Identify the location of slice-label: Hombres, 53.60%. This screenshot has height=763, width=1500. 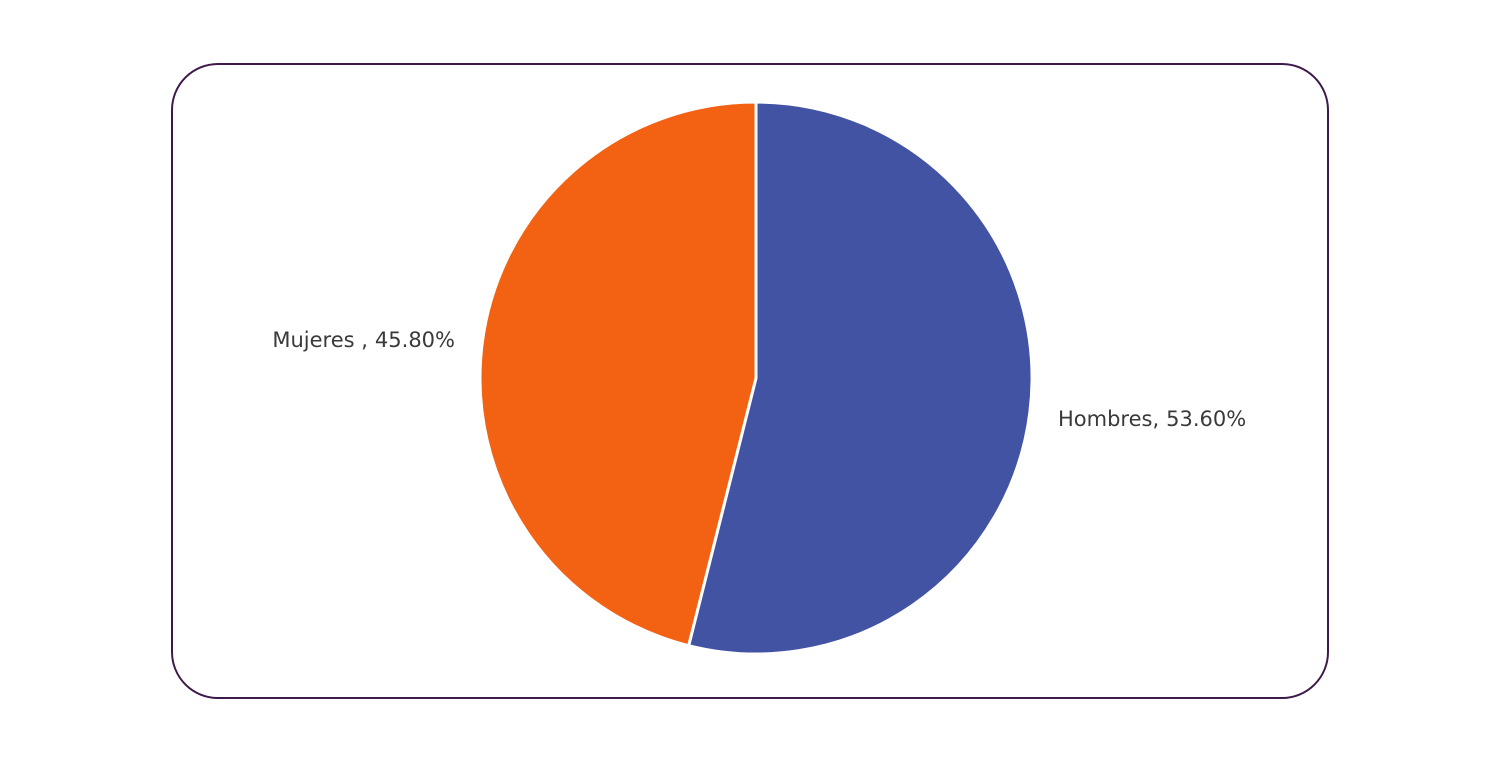
(1152, 419).